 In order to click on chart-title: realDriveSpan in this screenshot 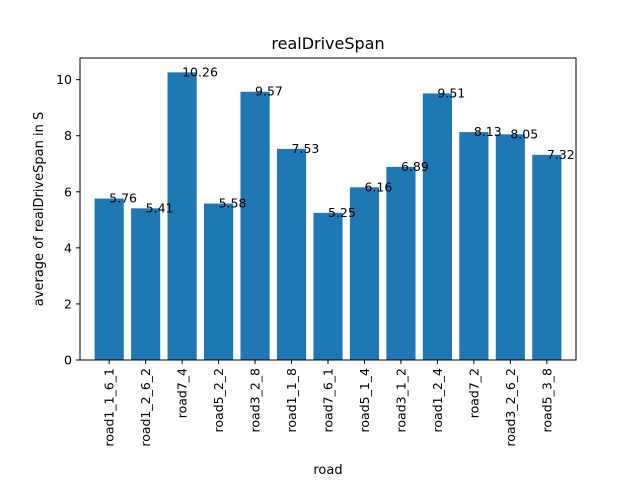, I will do `click(327, 43)`.